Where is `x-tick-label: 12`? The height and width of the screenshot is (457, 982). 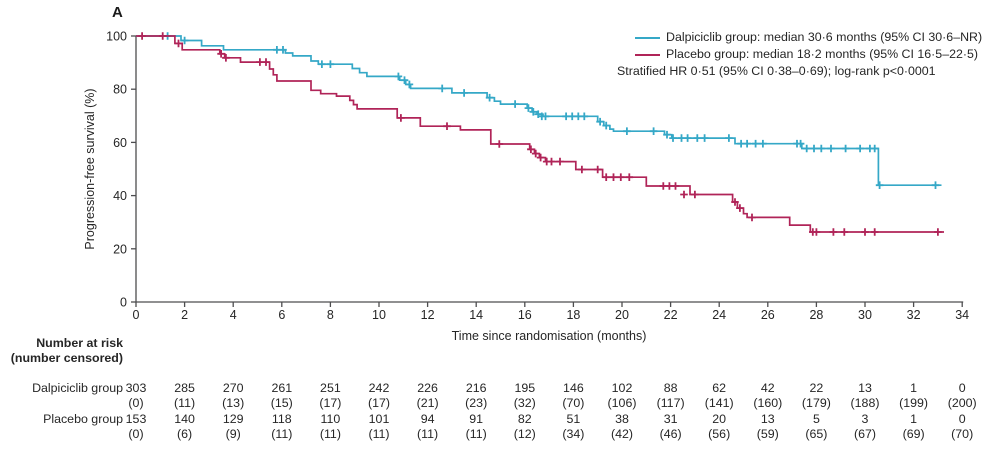 x-tick-label: 12 is located at coordinates (428, 315).